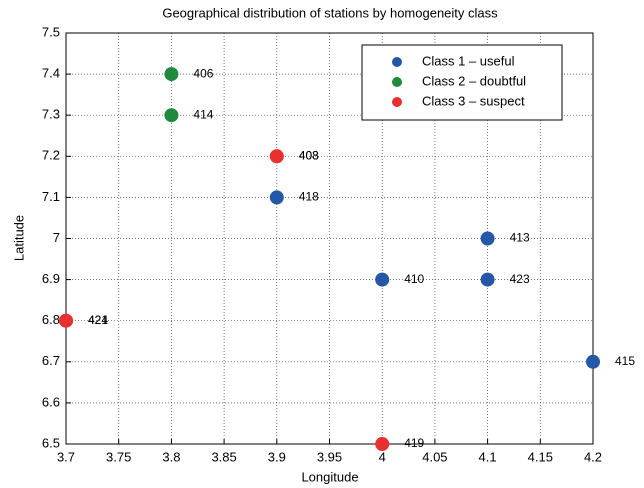 The image size is (644, 488). I want to click on x-tick-label: 3.75, so click(118, 456).